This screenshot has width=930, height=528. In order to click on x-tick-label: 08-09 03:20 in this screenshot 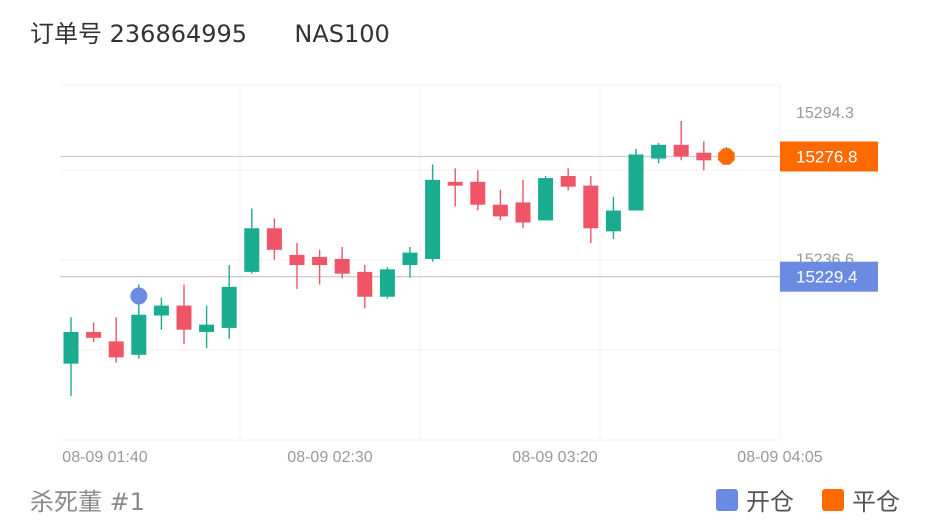, I will do `click(555, 457)`.